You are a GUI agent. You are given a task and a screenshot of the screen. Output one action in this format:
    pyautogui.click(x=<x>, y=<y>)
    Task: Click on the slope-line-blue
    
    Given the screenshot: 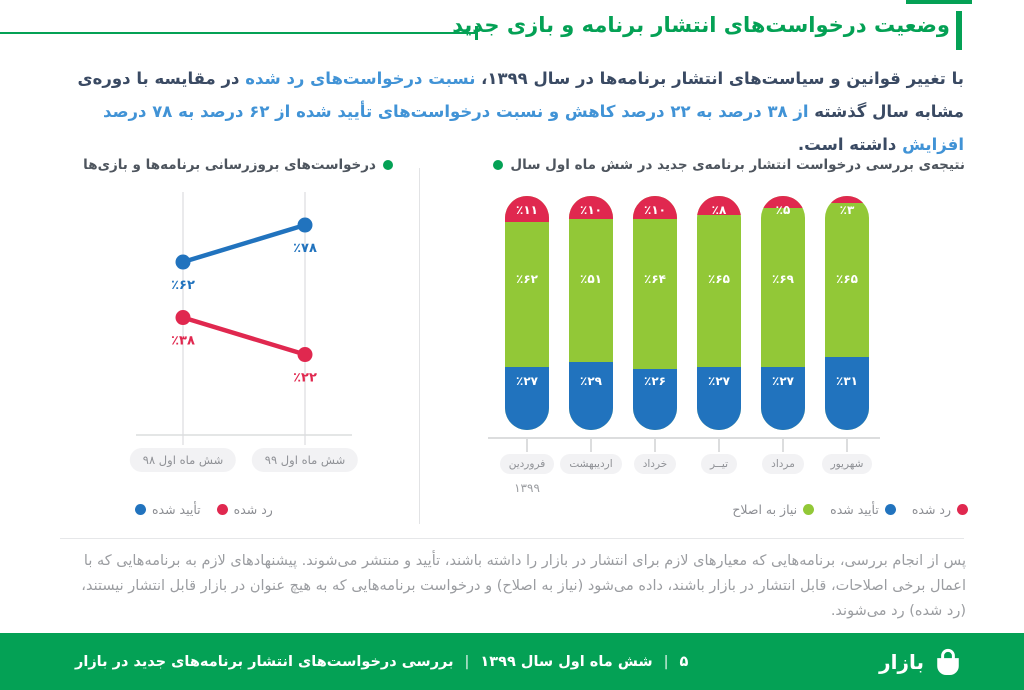 What is the action you would take?
    pyautogui.click(x=244, y=243)
    